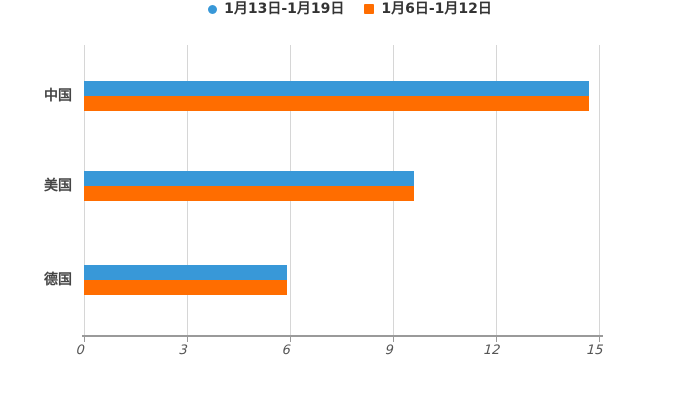  Describe the element at coordinates (350, 350) in the screenshot. I see `x-axis: 0 3 6 9 12 15` at that location.